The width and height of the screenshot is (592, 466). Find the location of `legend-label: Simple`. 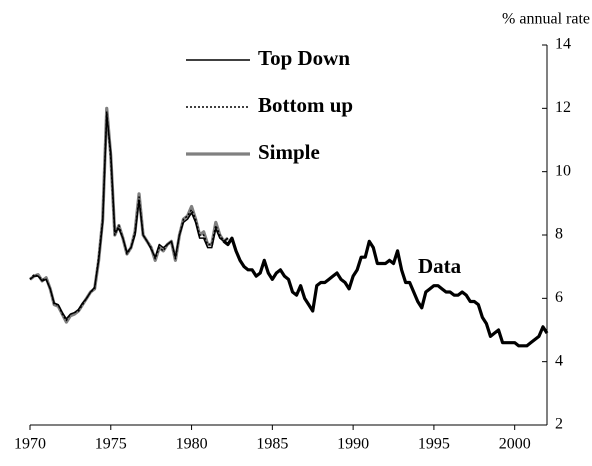

legend-label: Simple is located at coordinates (289, 152).